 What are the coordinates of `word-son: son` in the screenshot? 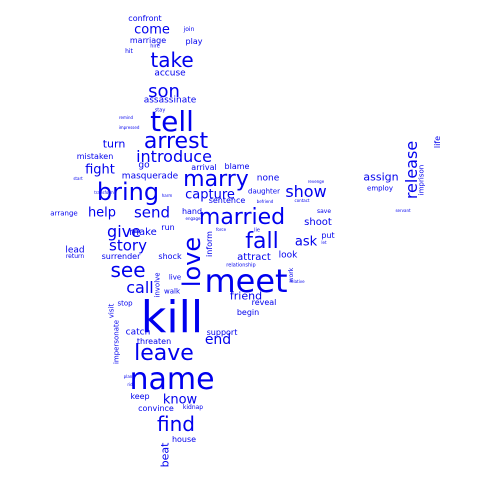 It's located at (164, 91).